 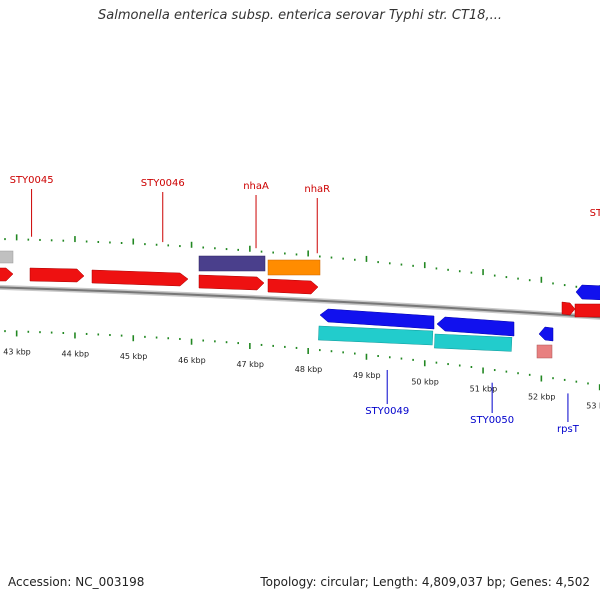 I want to click on forward-features, so click(x=300, y=284).